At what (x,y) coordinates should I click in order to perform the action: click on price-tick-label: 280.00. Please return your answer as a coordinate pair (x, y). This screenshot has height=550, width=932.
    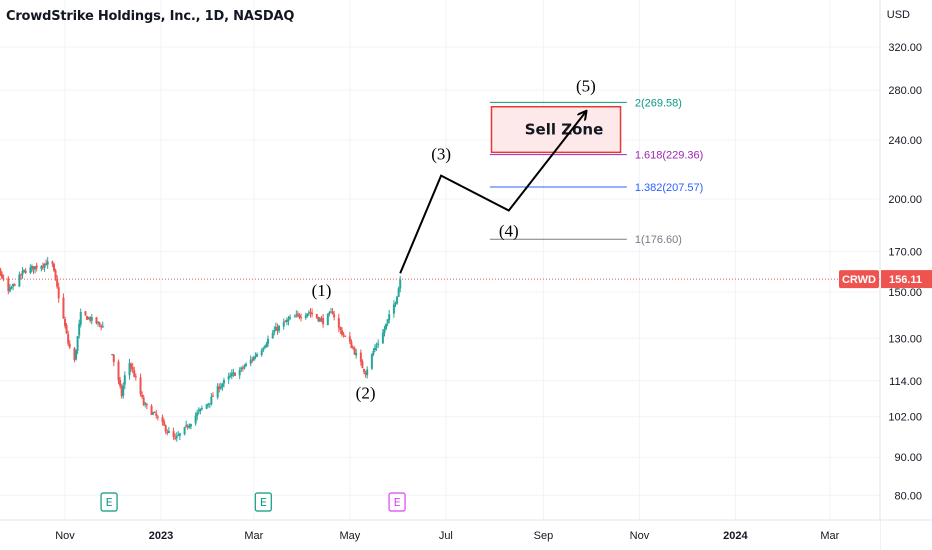
    Looking at the image, I should click on (905, 91).